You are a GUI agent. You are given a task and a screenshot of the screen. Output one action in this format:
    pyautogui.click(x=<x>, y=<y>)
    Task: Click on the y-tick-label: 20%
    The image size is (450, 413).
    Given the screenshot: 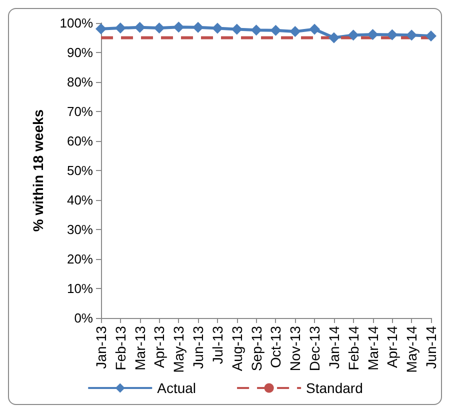 What is the action you would take?
    pyautogui.click(x=80, y=259)
    